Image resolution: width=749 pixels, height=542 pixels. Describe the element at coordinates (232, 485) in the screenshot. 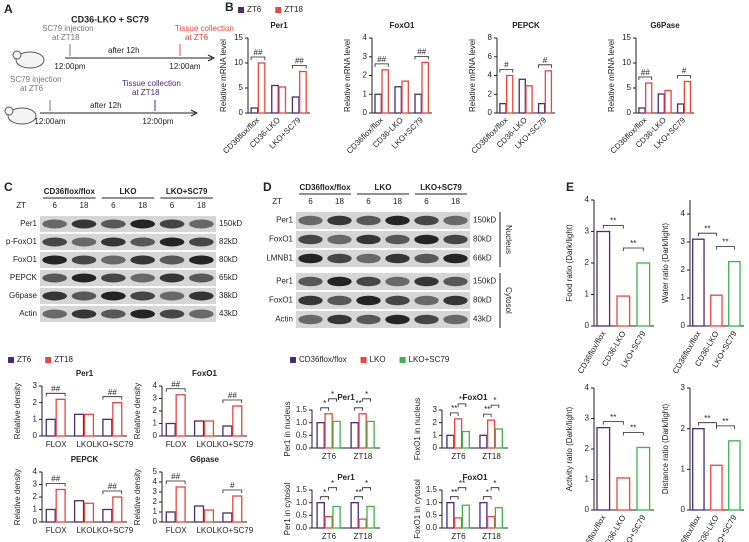

I see `significance-label: #` at that location.